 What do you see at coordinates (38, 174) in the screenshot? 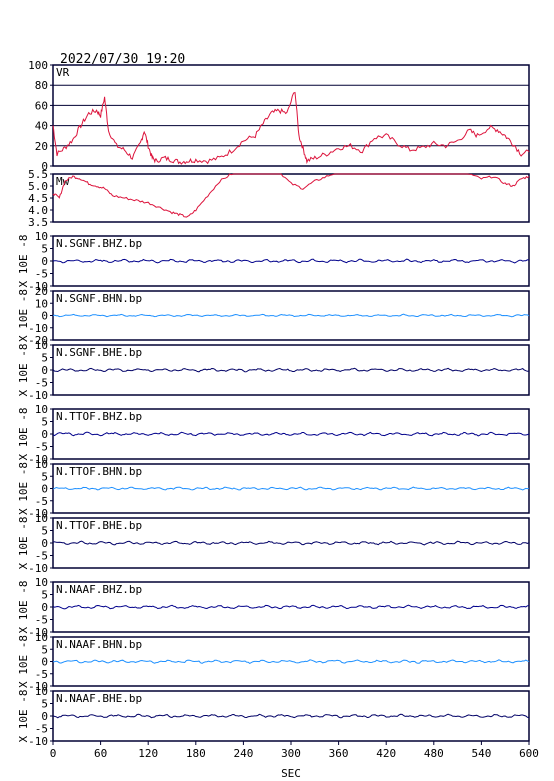
I see `y-tick-label: 5.5` at bounding box center [38, 174].